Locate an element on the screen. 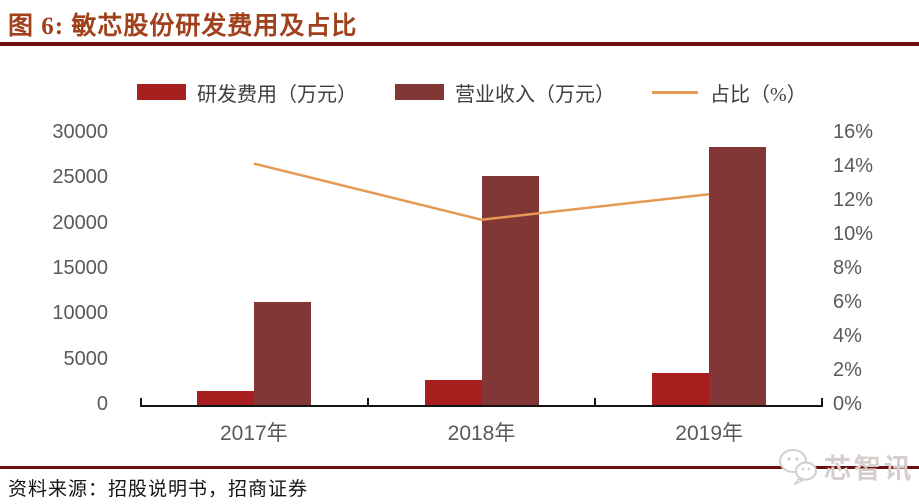 This screenshot has height=504, width=919. right-axis-tick-label: 2% is located at coordinates (847, 370).